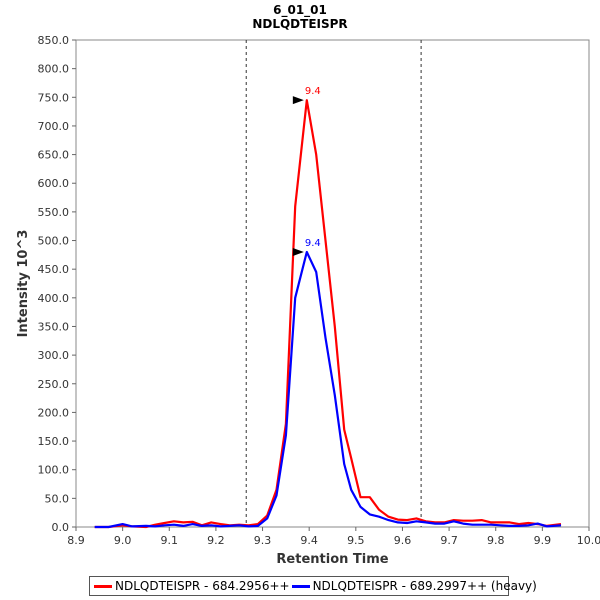  What do you see at coordinates (263, 540) in the screenshot?
I see `x-tick-label: 9.3` at bounding box center [263, 540].